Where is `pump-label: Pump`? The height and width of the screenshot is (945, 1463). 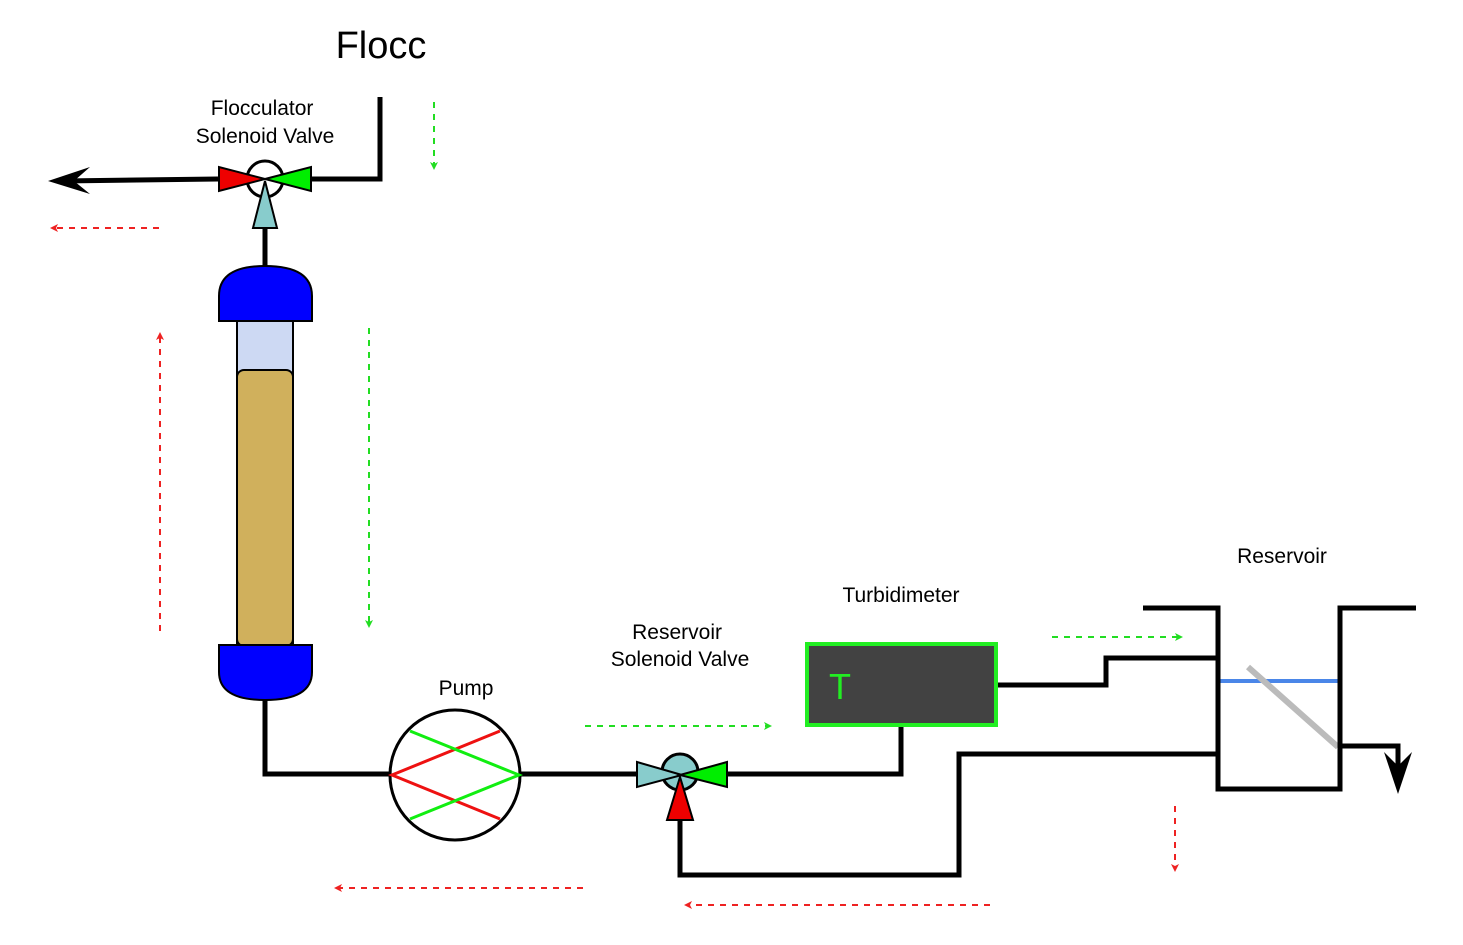 pump-label: Pump is located at coordinates (466, 688).